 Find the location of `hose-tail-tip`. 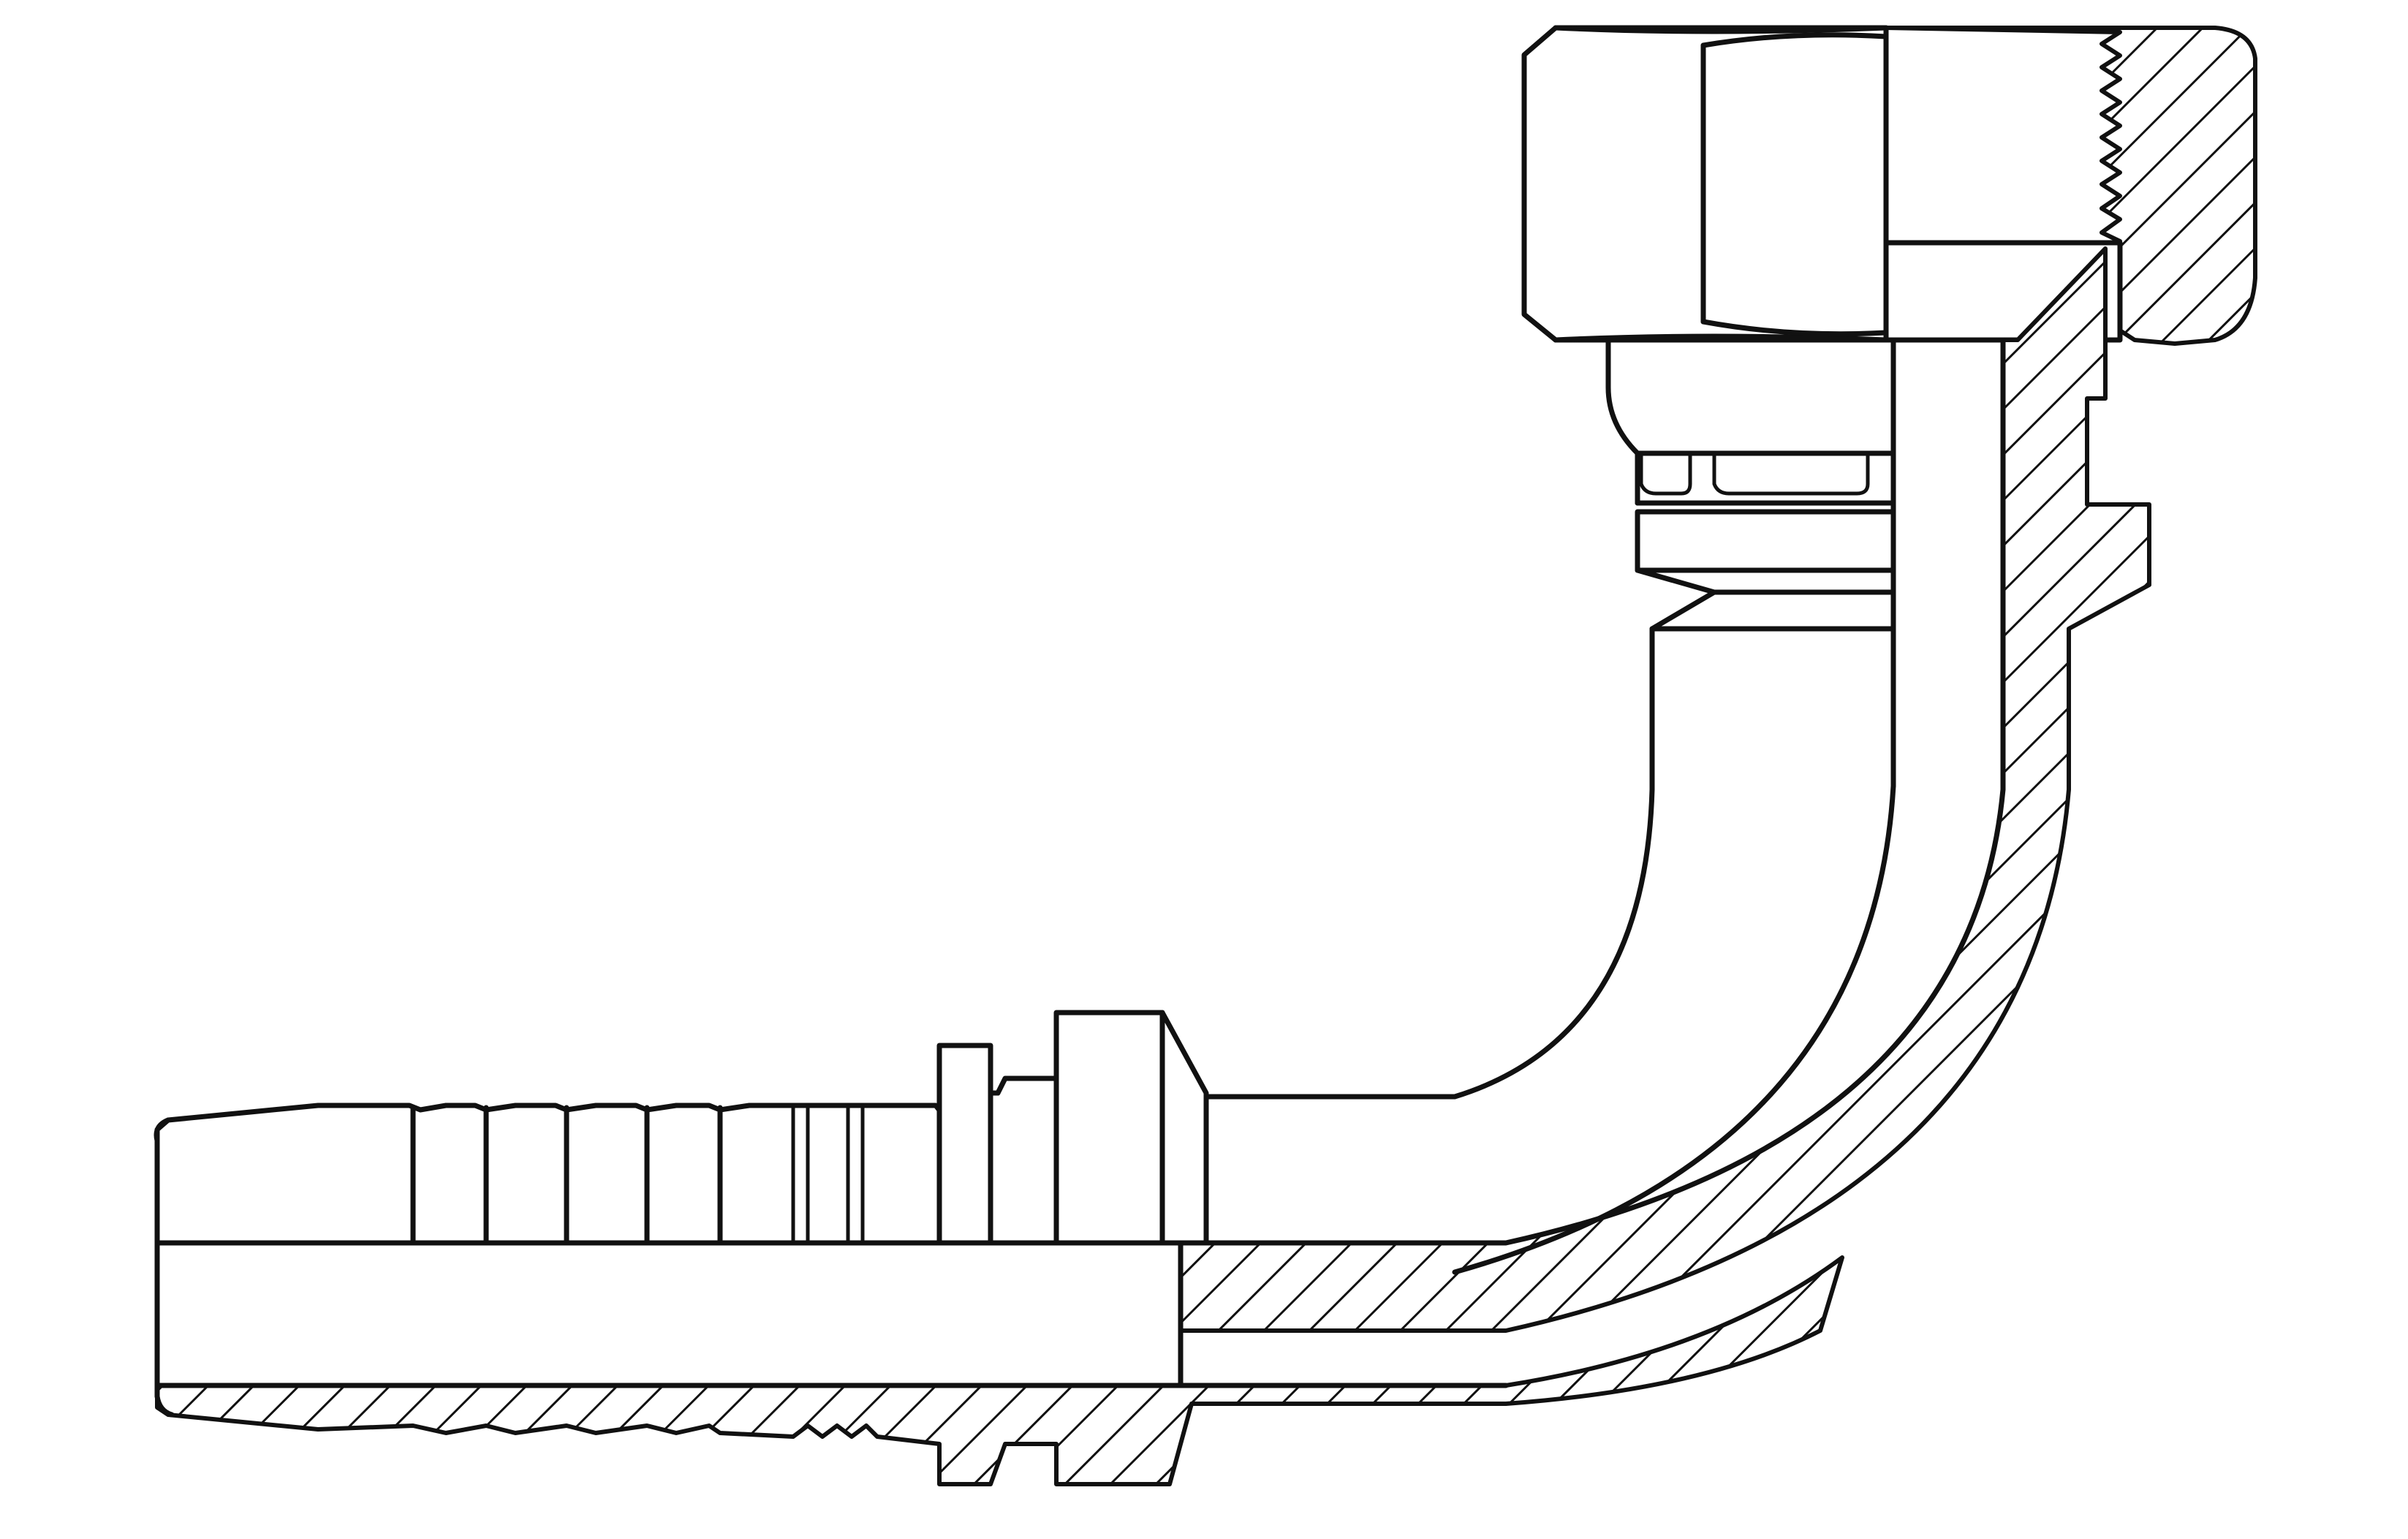

hose-tail-tip is located at coordinates (165, 1268).